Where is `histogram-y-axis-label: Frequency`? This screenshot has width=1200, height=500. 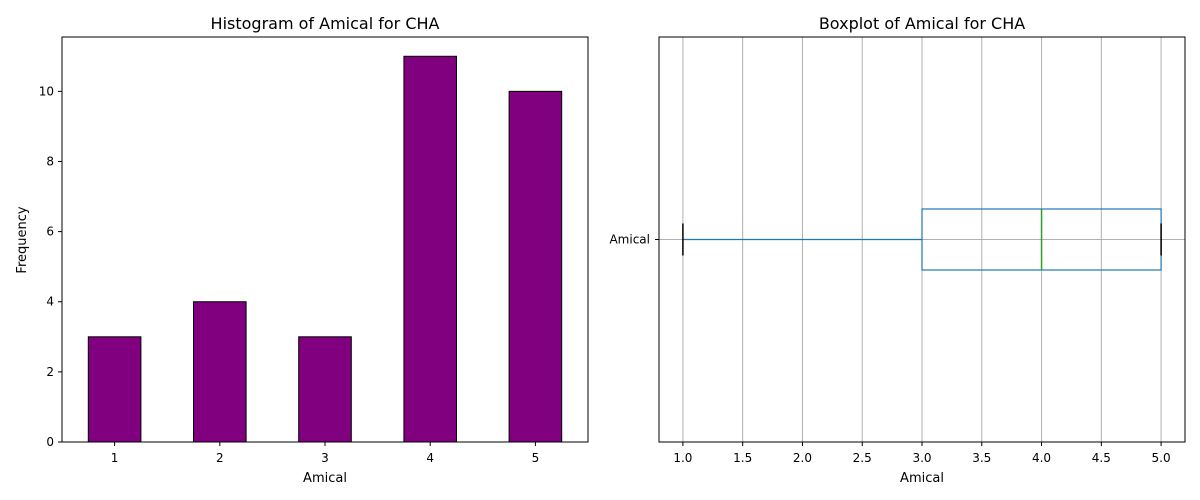 histogram-y-axis-label: Frequency is located at coordinates (22, 239).